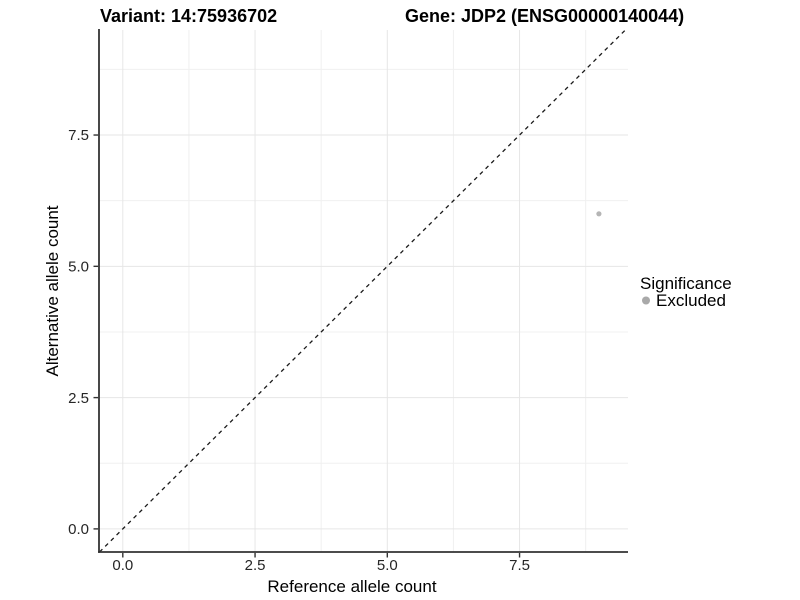 The width and height of the screenshot is (800, 600). I want to click on legend-title: Significance, so click(686, 283).